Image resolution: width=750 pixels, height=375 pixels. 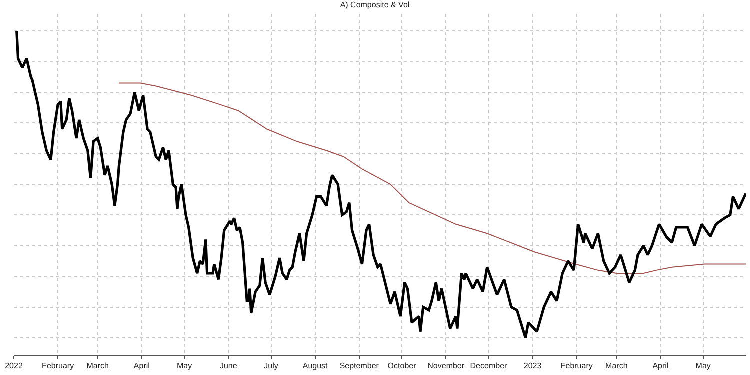 What do you see at coordinates (446, 366) in the screenshot?
I see `x-tick-label: November` at bounding box center [446, 366].